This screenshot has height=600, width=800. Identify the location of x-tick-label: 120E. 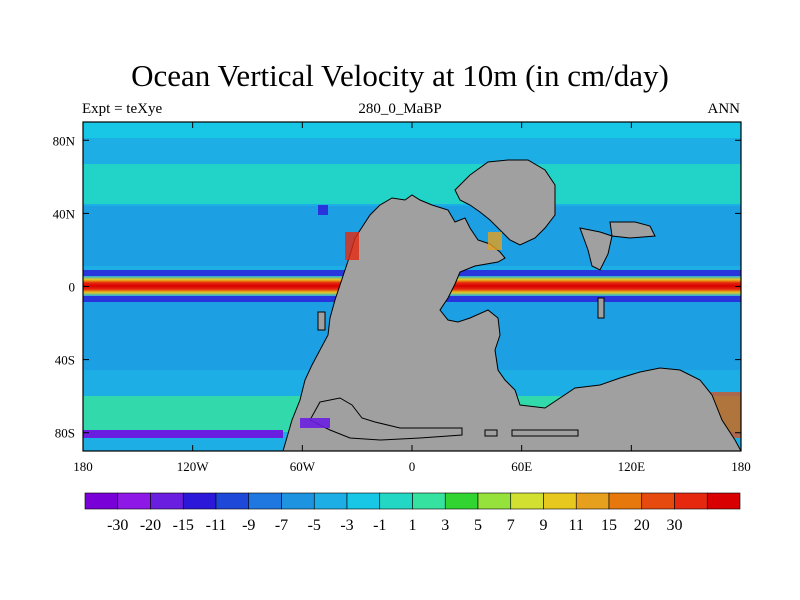
(632, 466).